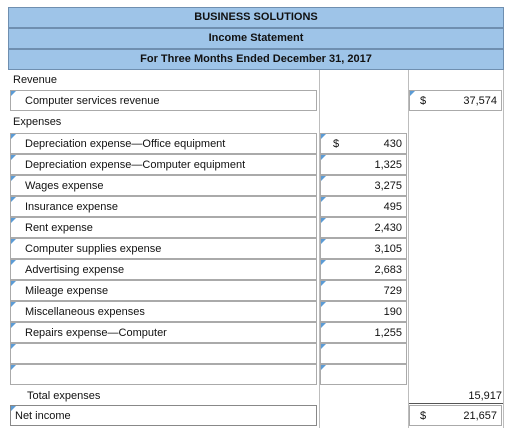 Image resolution: width=511 pixels, height=433 pixels. Describe the element at coordinates (423, 101) in the screenshot. I see `revenue-currency: $` at that location.